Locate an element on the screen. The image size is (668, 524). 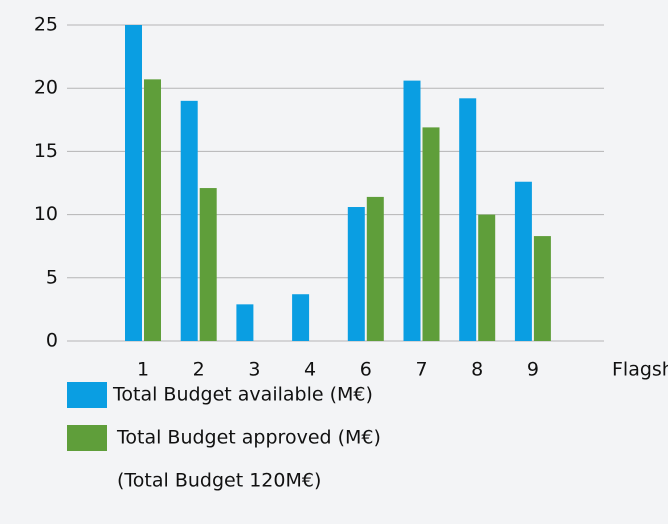
x-tick-label: 2 is located at coordinates (199, 370).